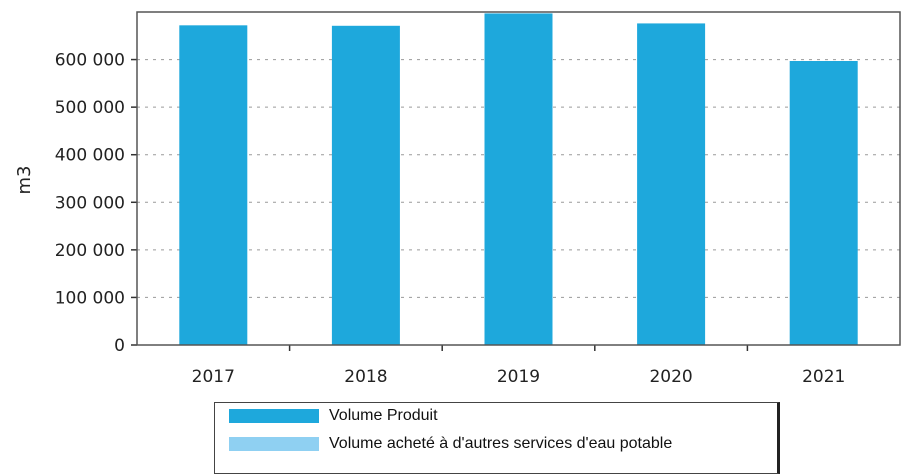 This screenshot has height=474, width=903. Describe the element at coordinates (119, 346) in the screenshot. I see `y-tick-label: 0` at that location.